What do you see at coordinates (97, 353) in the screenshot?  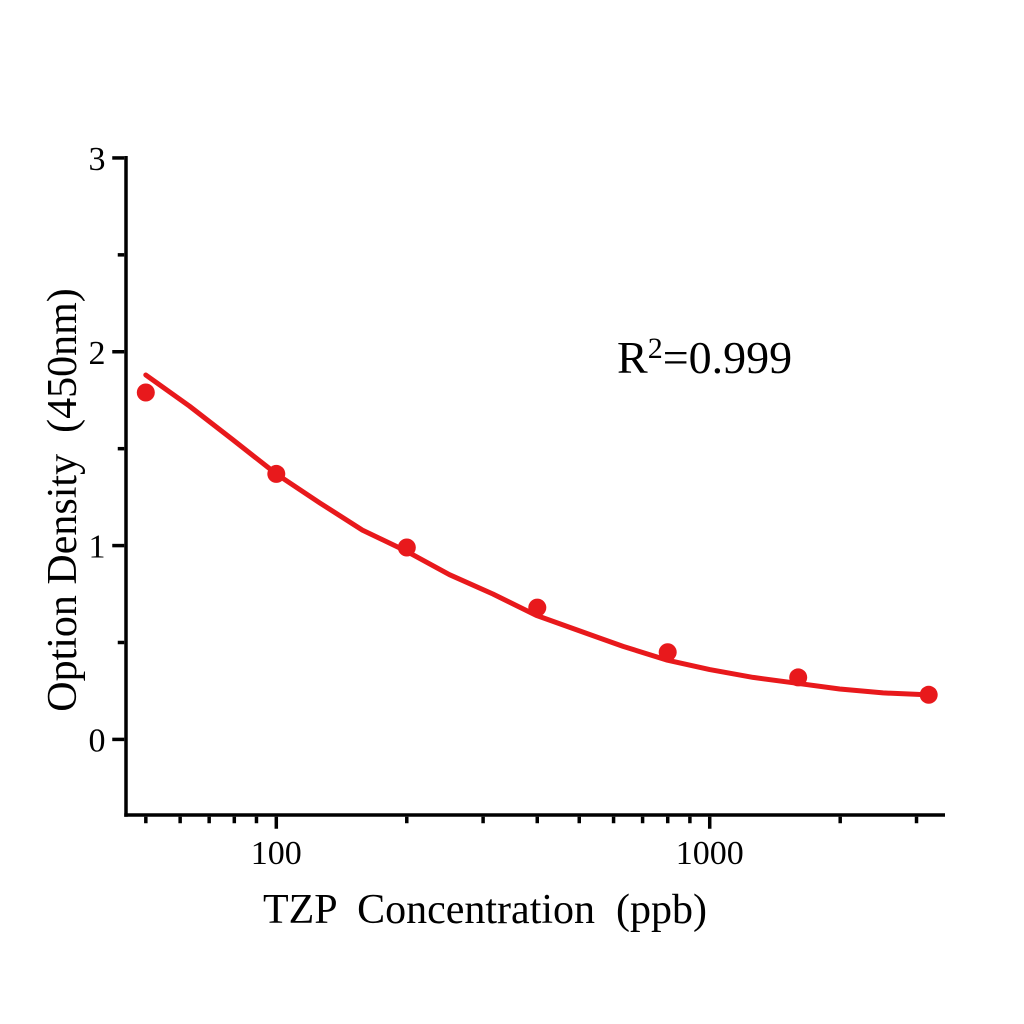 I see `y-tick-label: 2` at bounding box center [97, 353].